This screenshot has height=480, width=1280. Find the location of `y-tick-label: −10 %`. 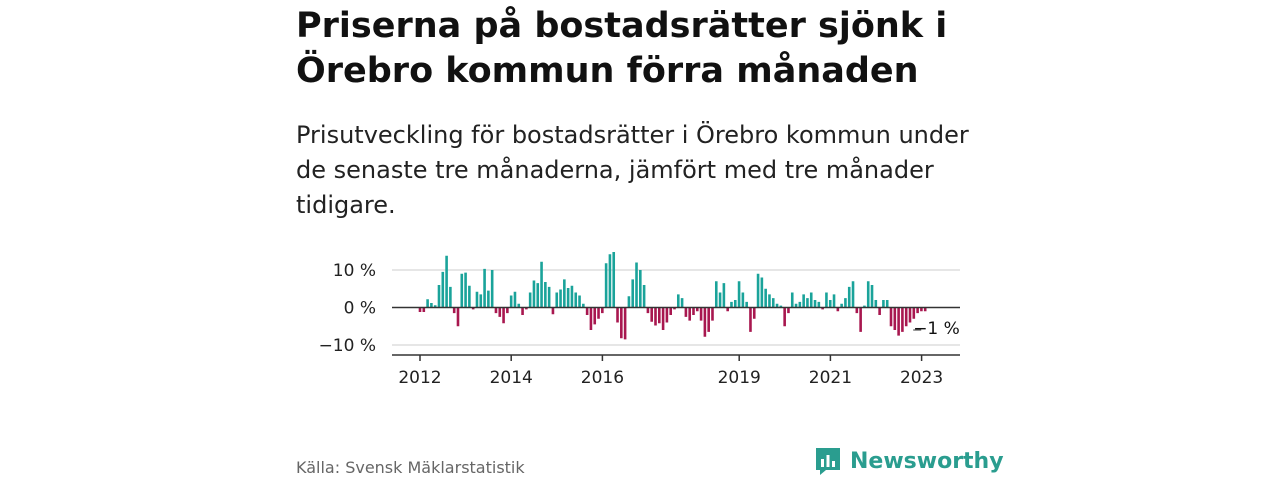

y-tick-label: −10 % is located at coordinates (347, 346).